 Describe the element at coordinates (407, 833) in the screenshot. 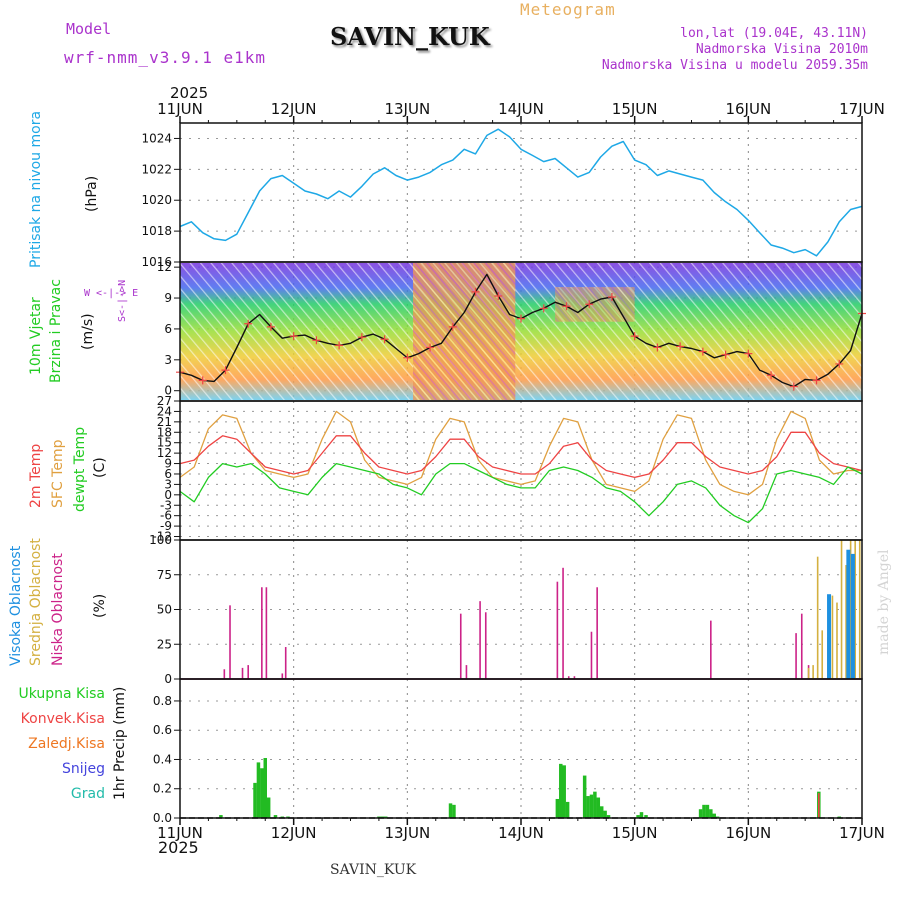

I see `x-day-label-bottom: 13JUN` at that location.